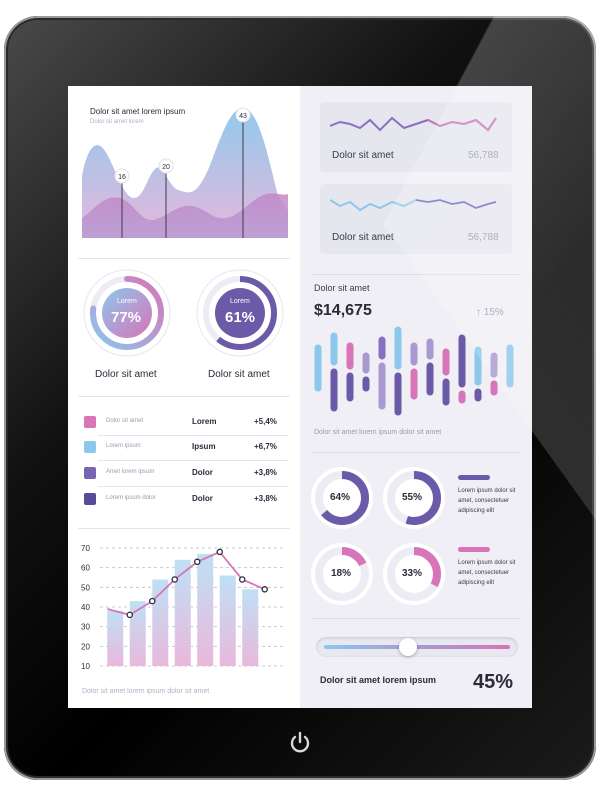  I want to click on sparkline-1-value: 56,788, so click(483, 155).